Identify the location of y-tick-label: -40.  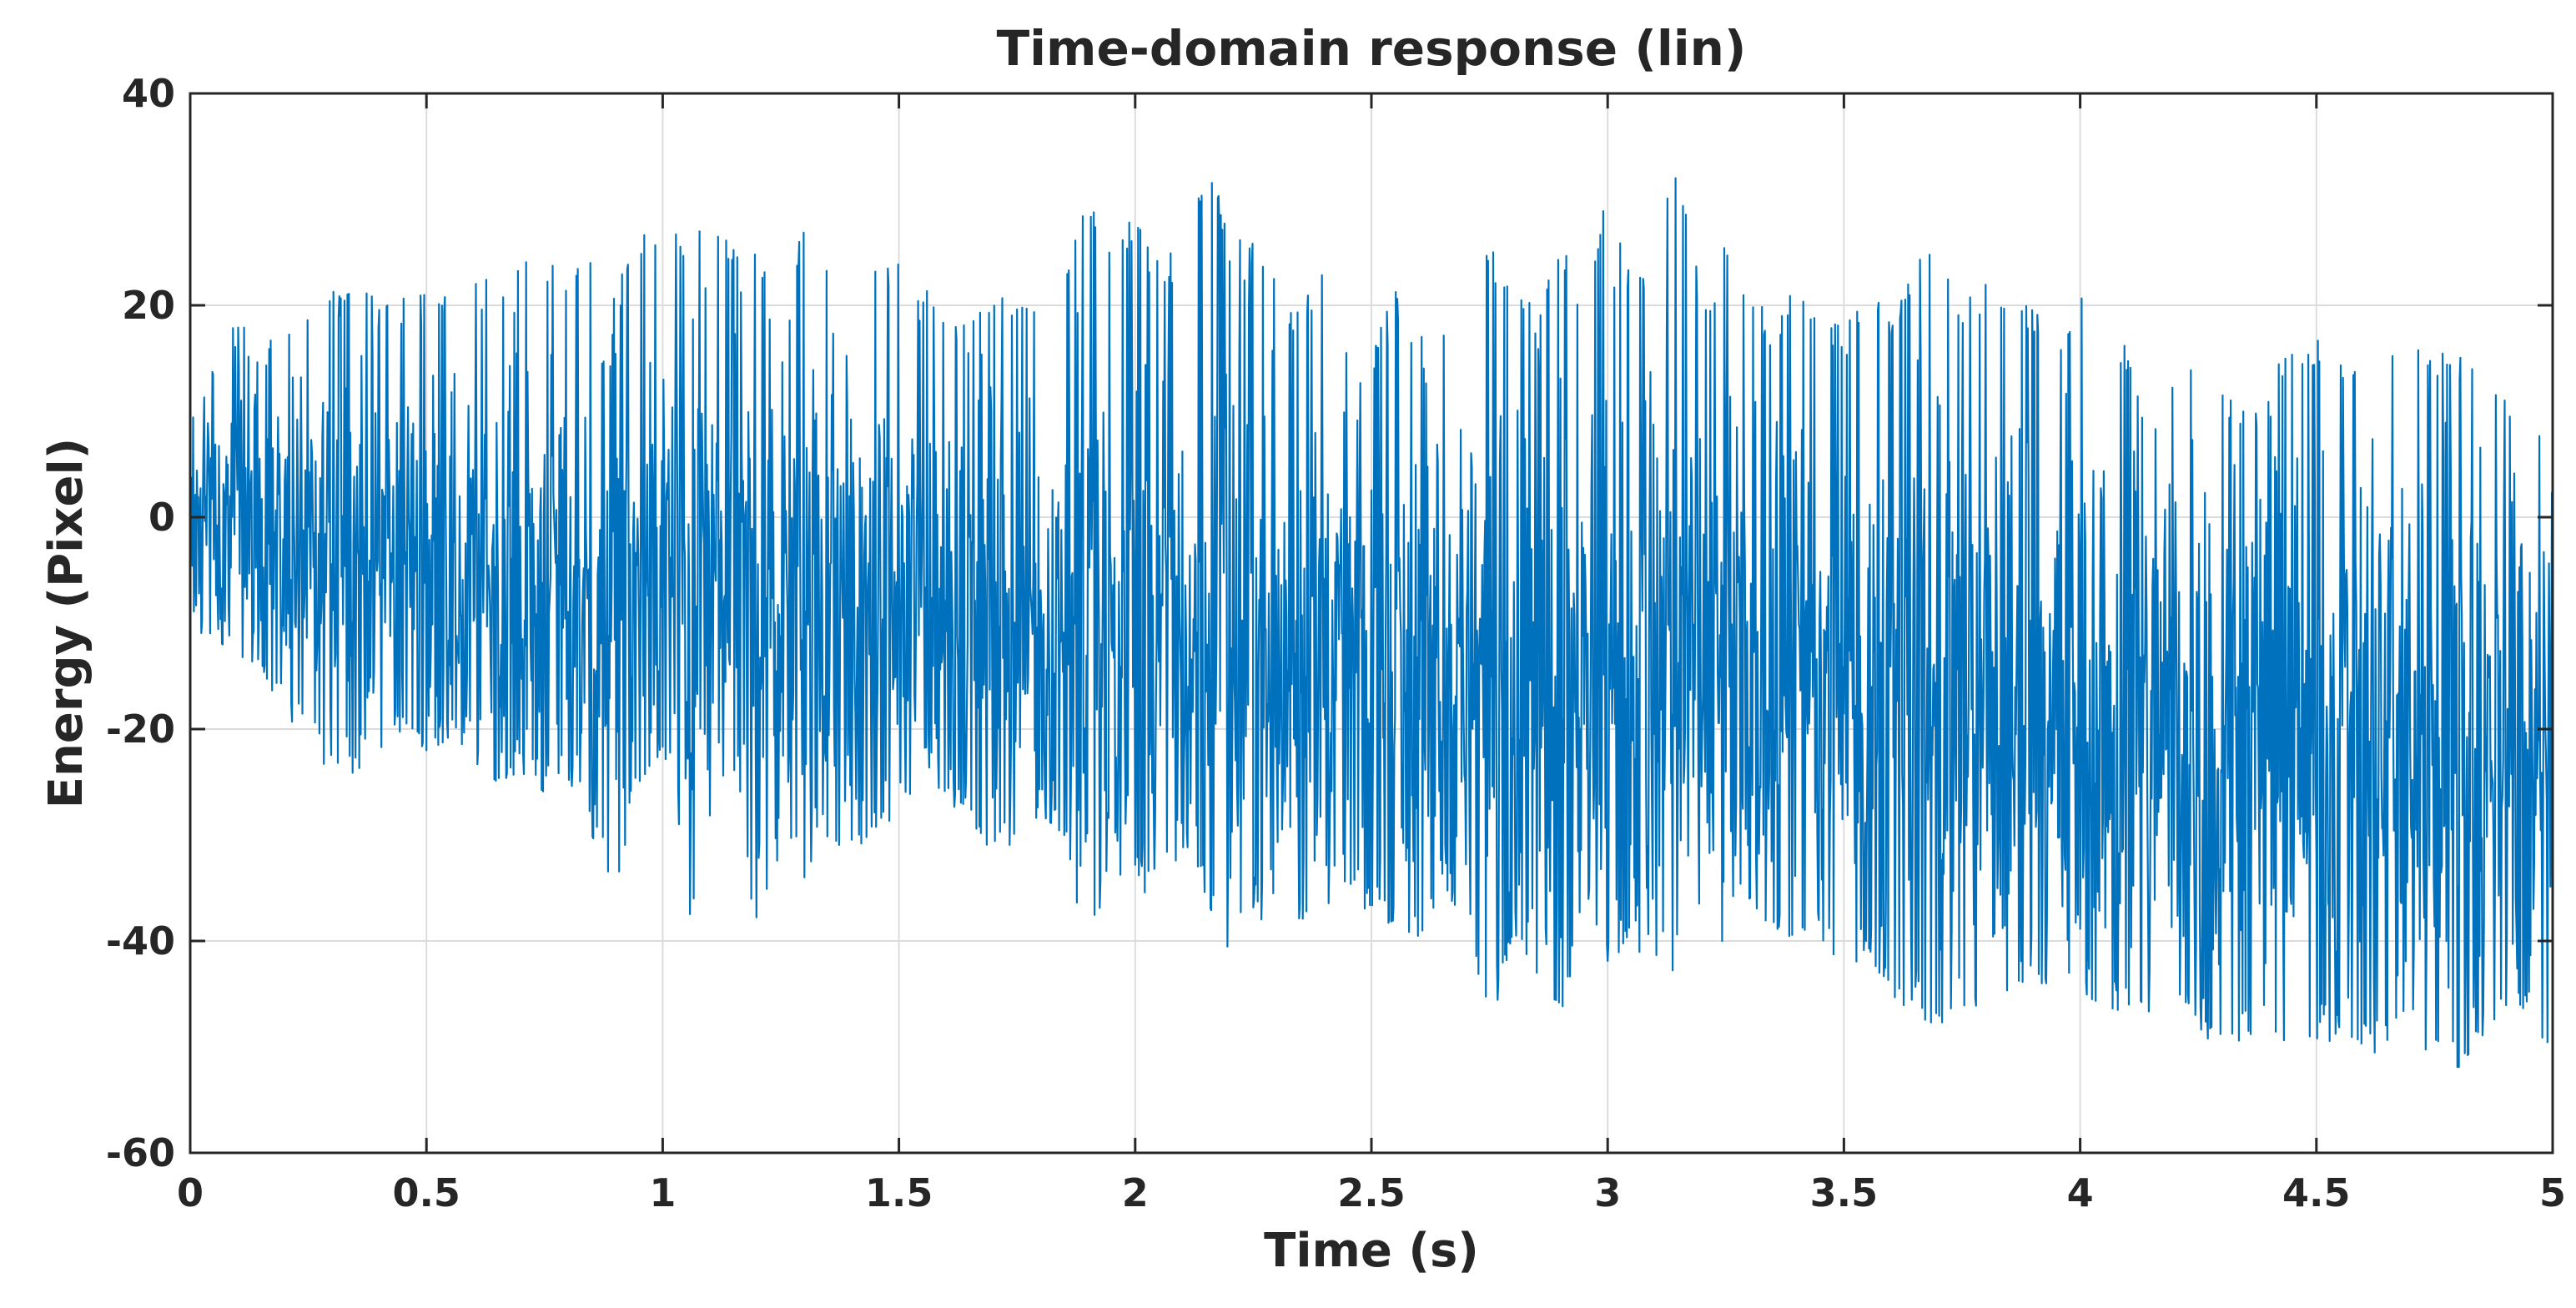
(140, 940).